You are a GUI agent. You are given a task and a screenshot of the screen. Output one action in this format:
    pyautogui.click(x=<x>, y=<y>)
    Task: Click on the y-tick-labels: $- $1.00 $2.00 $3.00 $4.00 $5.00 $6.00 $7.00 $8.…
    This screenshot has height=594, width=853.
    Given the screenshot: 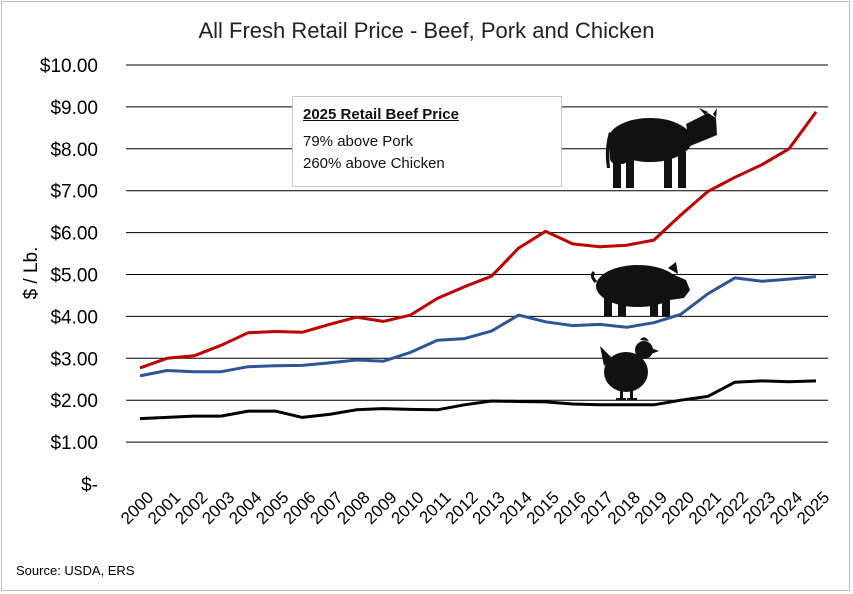 What is the action you would take?
    pyautogui.click(x=69, y=276)
    